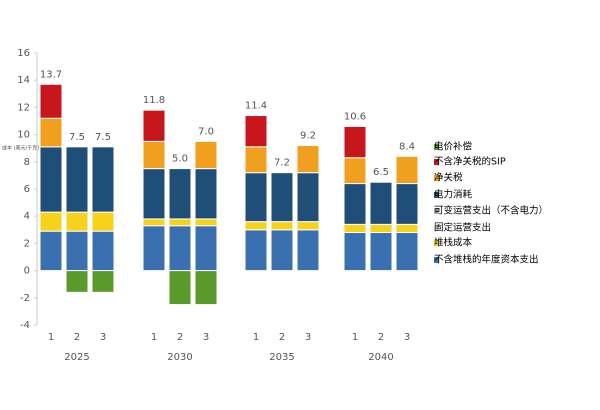 The image size is (600, 410). I want to click on y-tick-label: 12, so click(23, 107).